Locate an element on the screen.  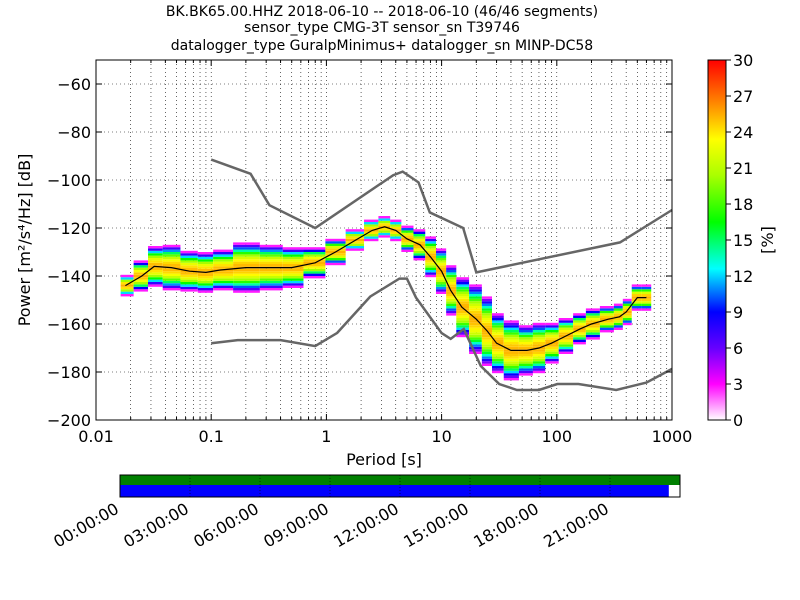
y-tick-label: −120 is located at coordinates (69, 228).